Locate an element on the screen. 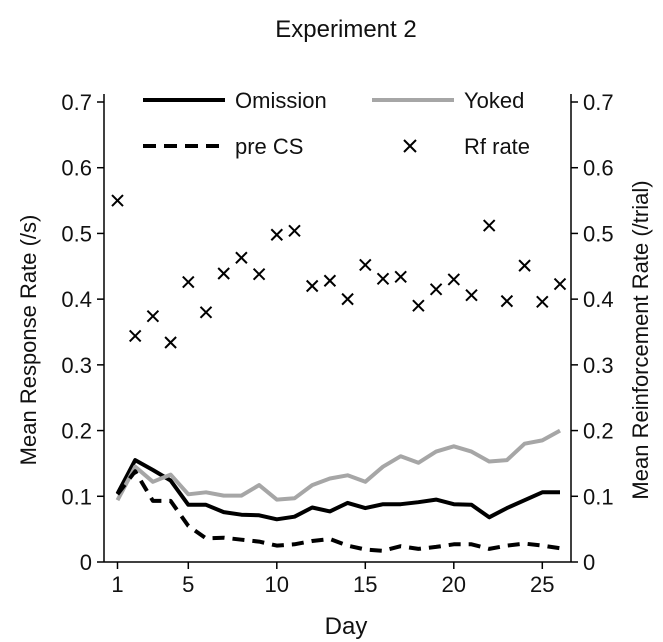 The width and height of the screenshot is (663, 642). legend-label: pre CS is located at coordinates (269, 146).